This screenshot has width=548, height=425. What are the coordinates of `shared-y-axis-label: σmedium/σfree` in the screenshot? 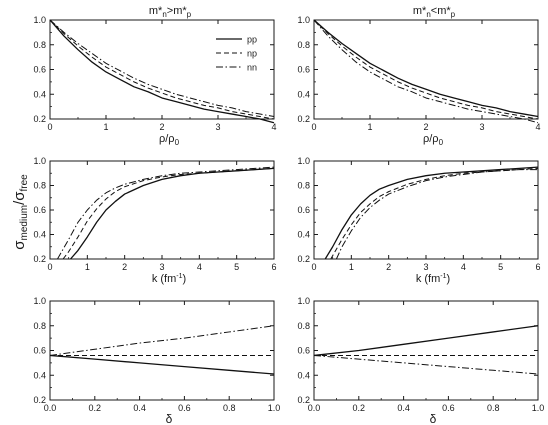 It's located at (20, 212).